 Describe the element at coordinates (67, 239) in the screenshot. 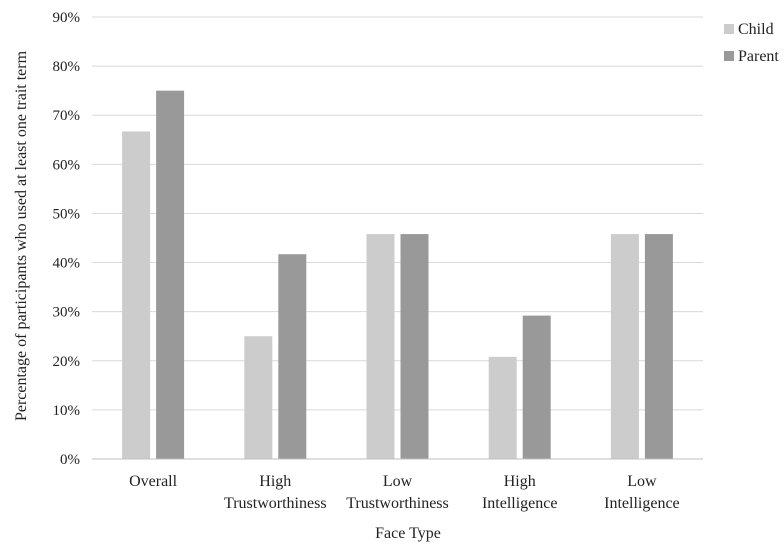

I see `y-axis: 0% 10% 20% 30% 40% 50% 60% 70% 80% 90%` at that location.